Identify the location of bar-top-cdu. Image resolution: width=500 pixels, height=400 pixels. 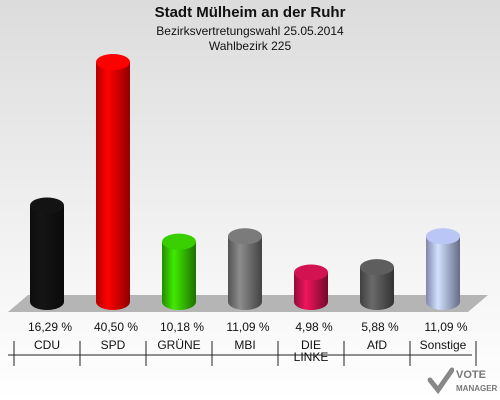
(47, 205).